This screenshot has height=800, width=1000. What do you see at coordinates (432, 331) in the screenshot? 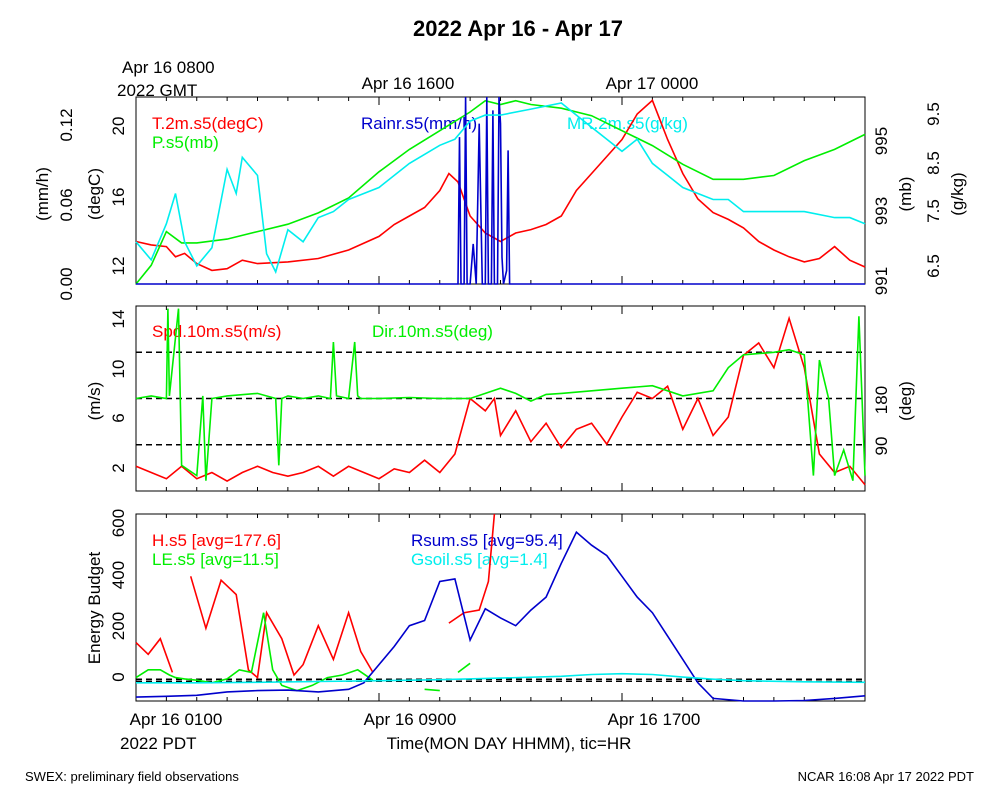
I see `legend-dir: Dir.10m.s5(deg)` at bounding box center [432, 331].